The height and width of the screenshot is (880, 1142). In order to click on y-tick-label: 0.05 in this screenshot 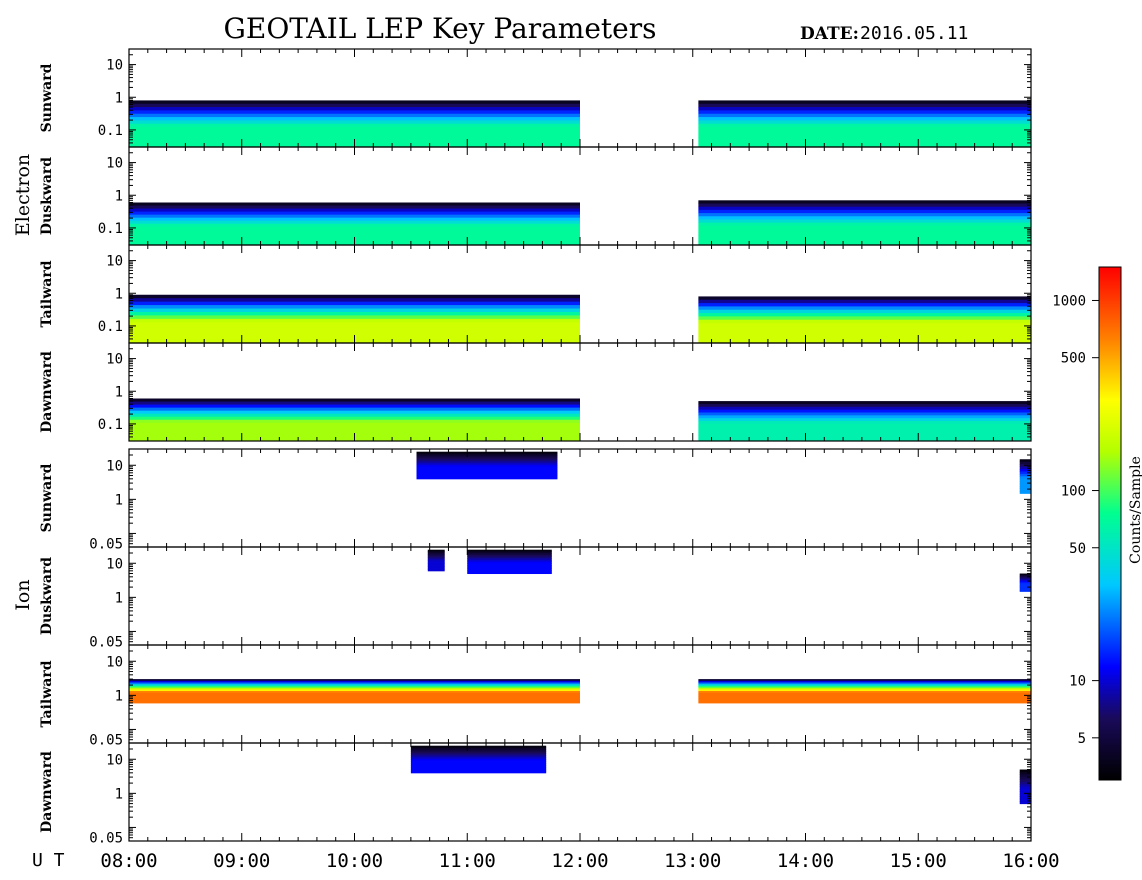, I will do `click(106, 545)`.